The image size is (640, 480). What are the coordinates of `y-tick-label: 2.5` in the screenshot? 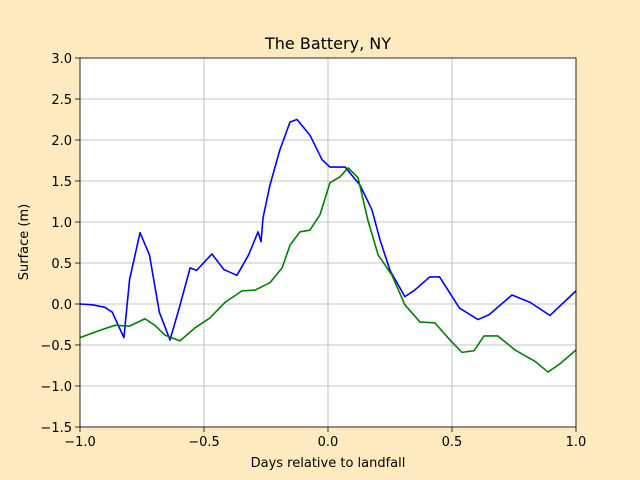 It's located at (61, 100).